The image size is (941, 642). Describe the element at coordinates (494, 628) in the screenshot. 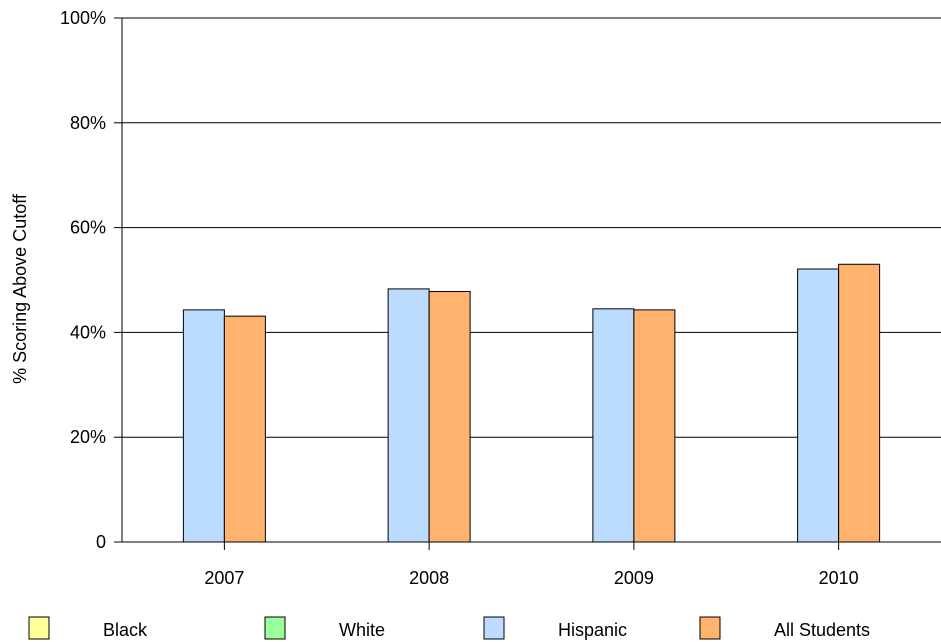

I see `legend-swatch-hispanic` at that location.